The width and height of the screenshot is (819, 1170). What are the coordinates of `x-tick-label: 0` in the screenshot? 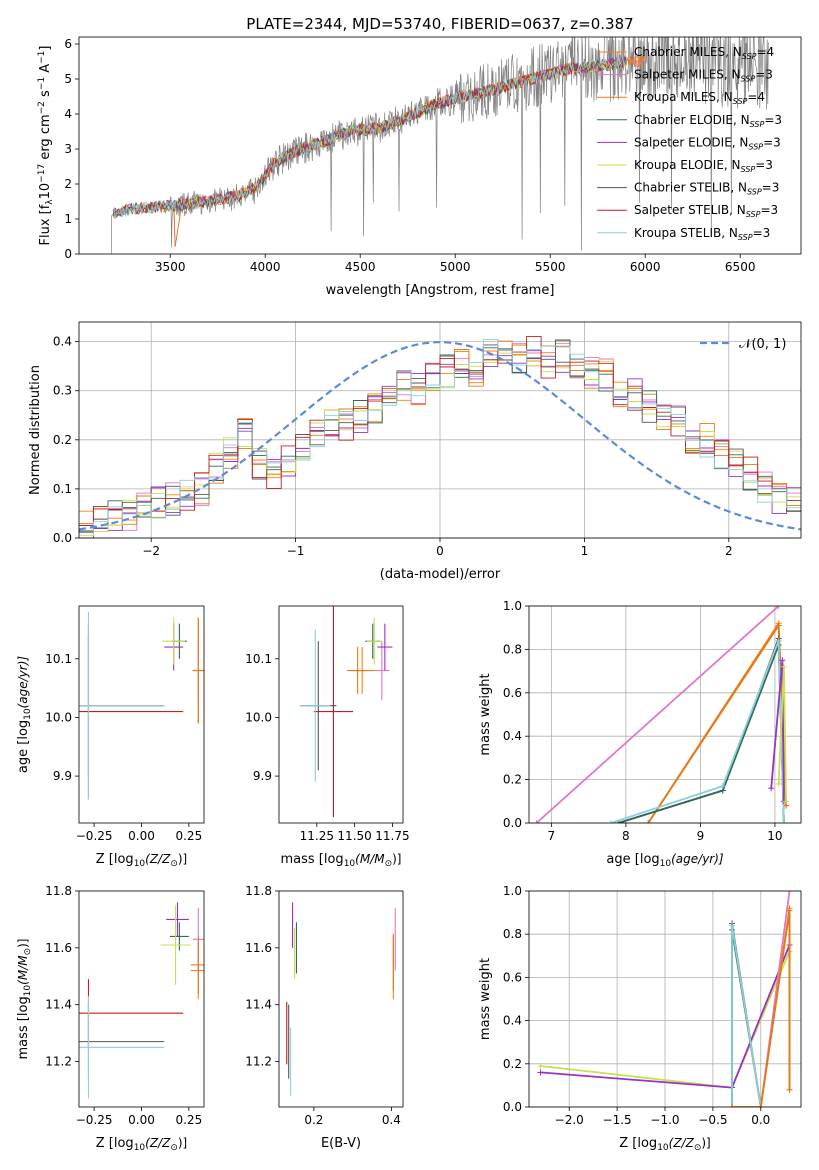 It's located at (440, 551).